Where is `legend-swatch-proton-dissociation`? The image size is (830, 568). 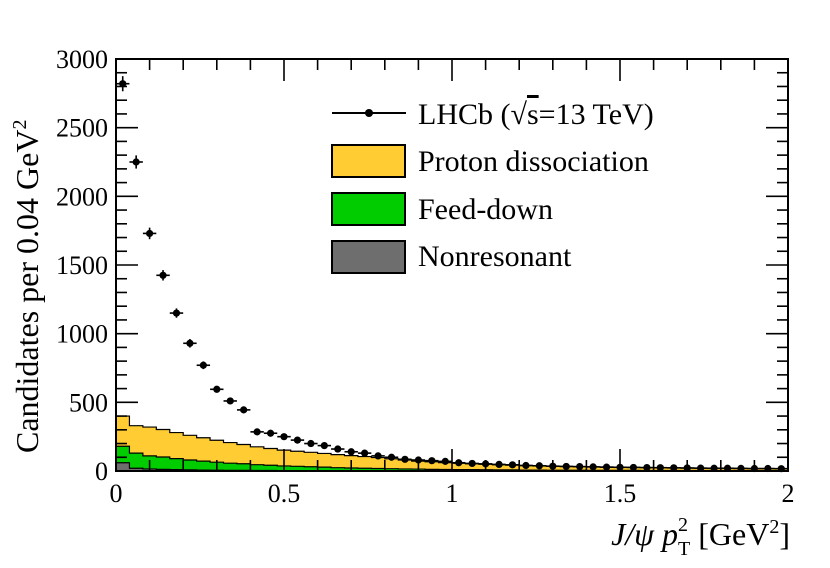 legend-swatch-proton-dissociation is located at coordinates (368, 161).